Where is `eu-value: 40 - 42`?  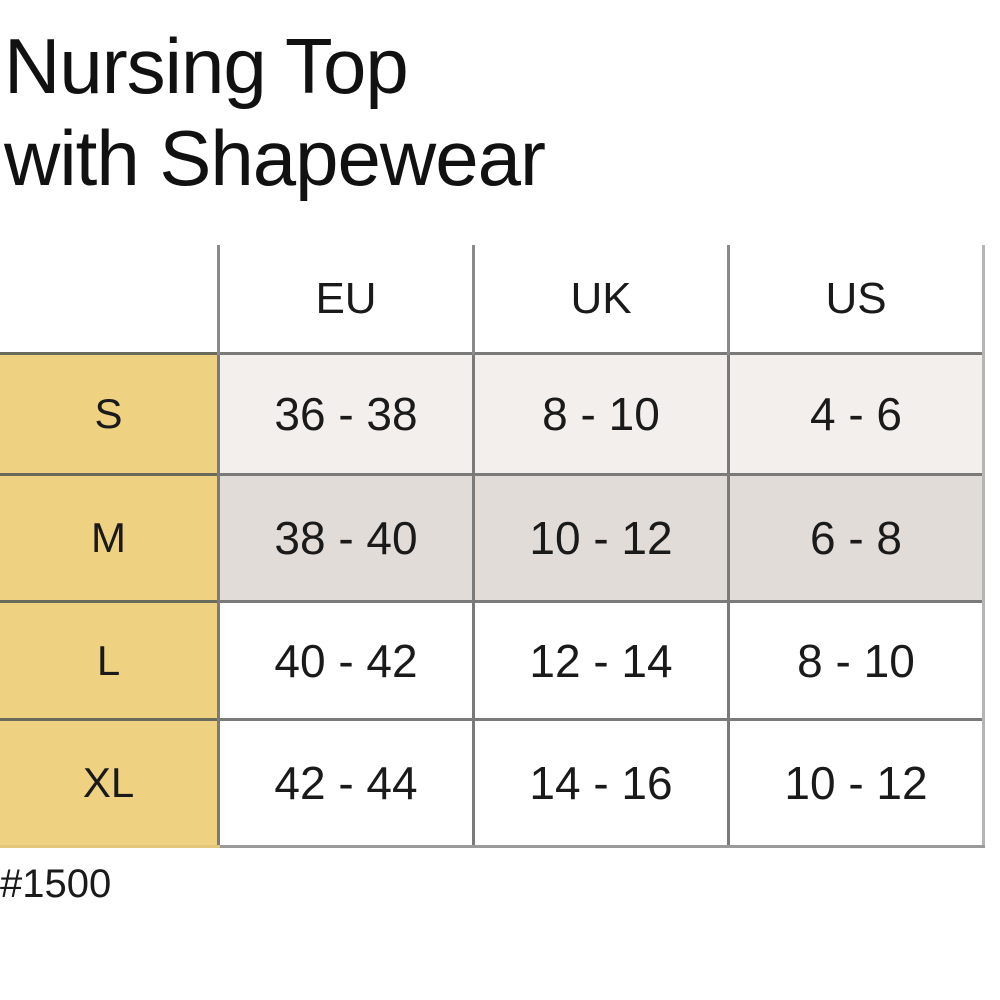 eu-value: 40 - 42 is located at coordinates (345, 660).